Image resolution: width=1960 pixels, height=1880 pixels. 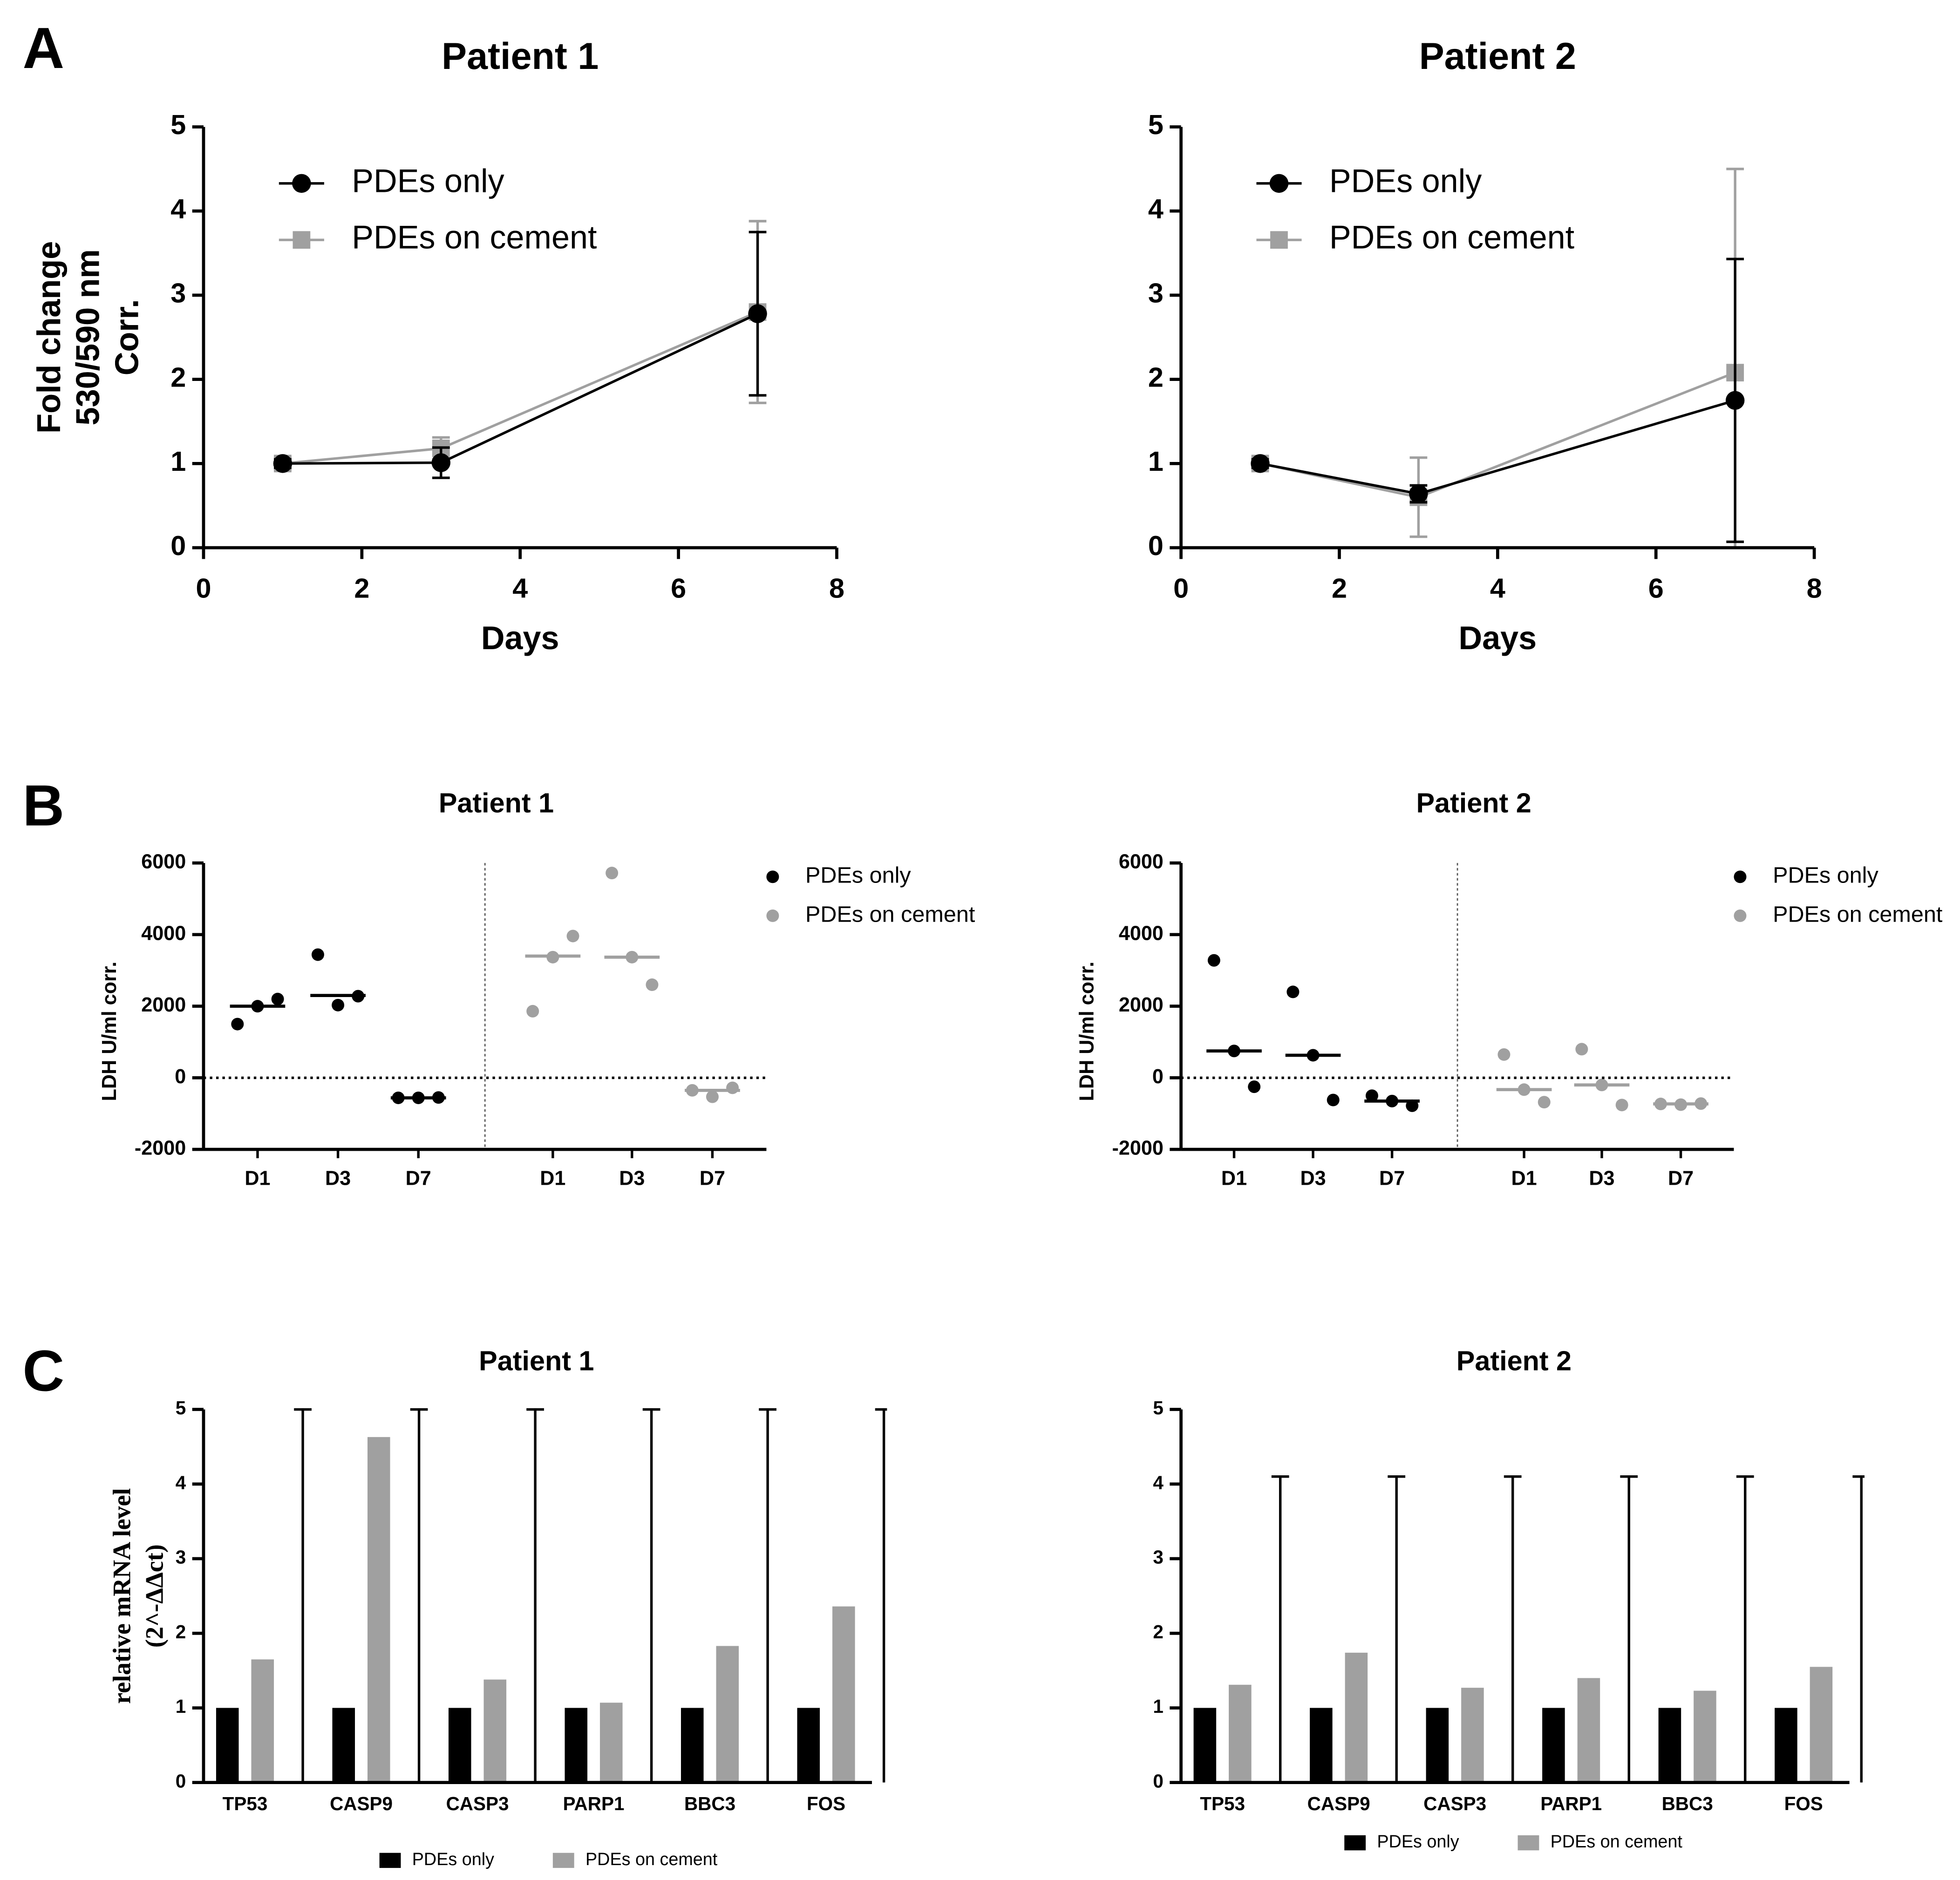 I want to click on y-tick-label: 2000, so click(x=1141, y=1005).